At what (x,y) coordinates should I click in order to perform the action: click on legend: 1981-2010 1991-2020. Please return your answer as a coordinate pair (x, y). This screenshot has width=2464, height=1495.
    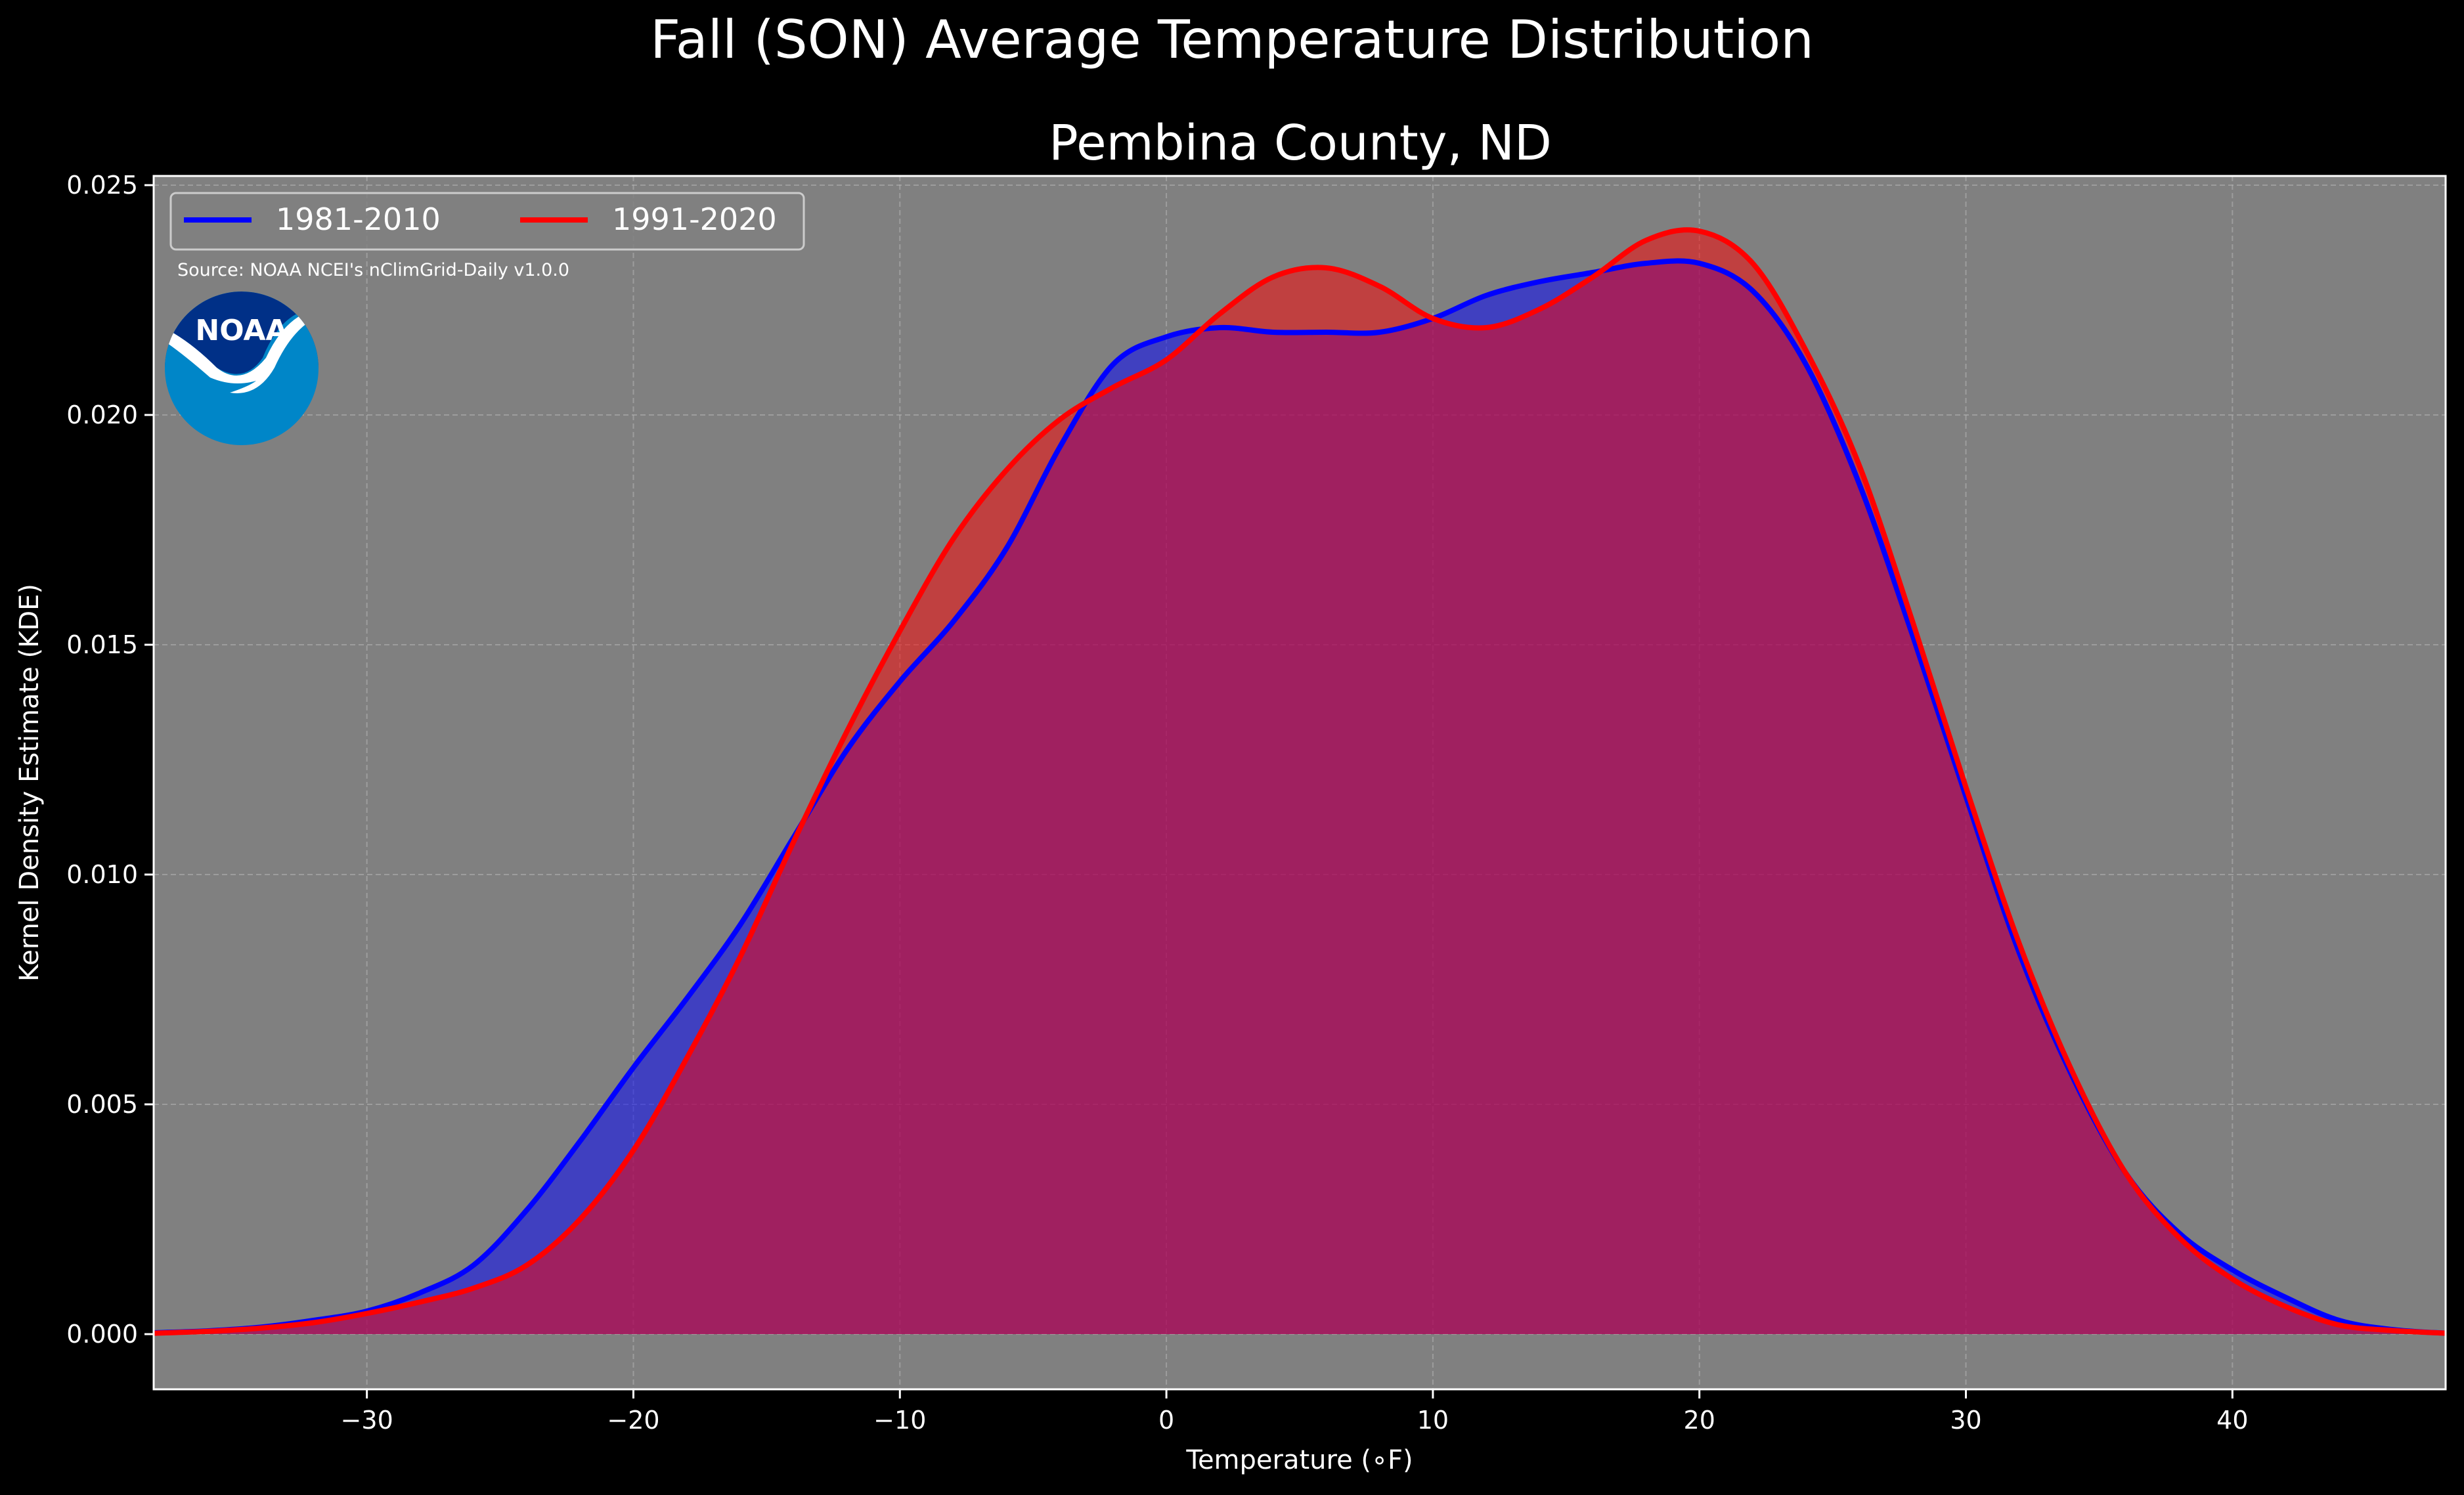
    Looking at the image, I should click on (487, 221).